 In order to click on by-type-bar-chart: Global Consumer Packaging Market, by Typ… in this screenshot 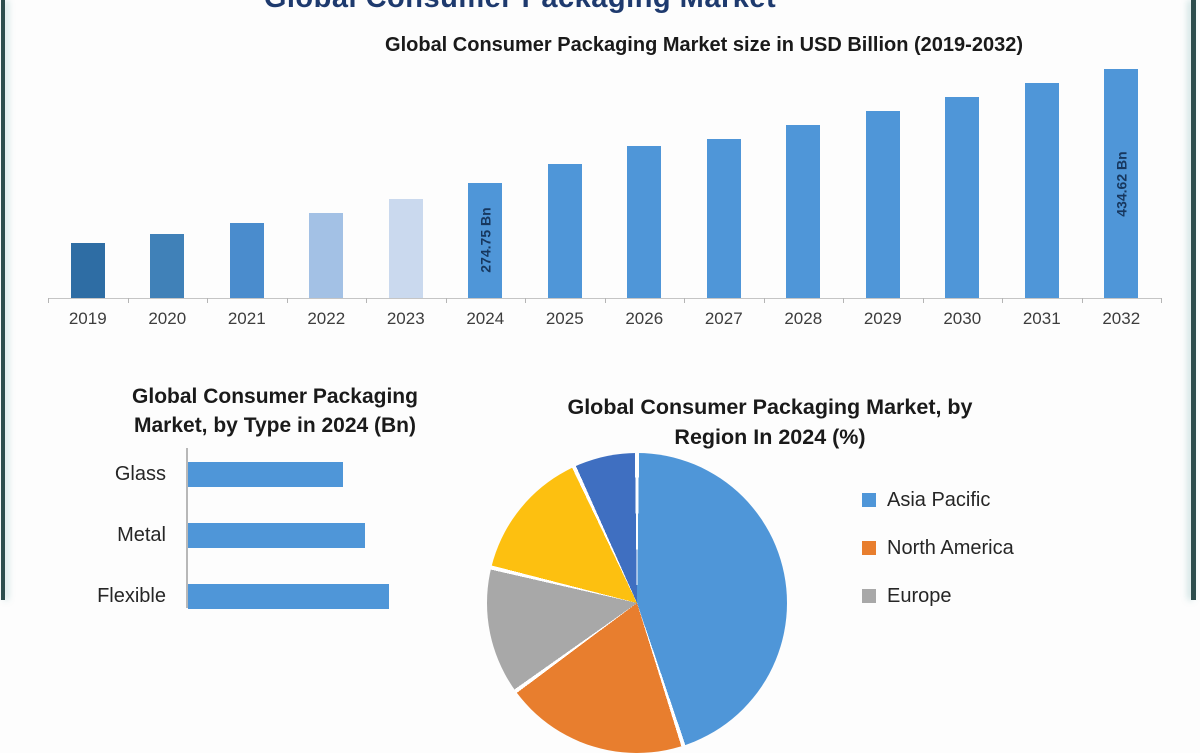, I will do `click(250, 489)`.